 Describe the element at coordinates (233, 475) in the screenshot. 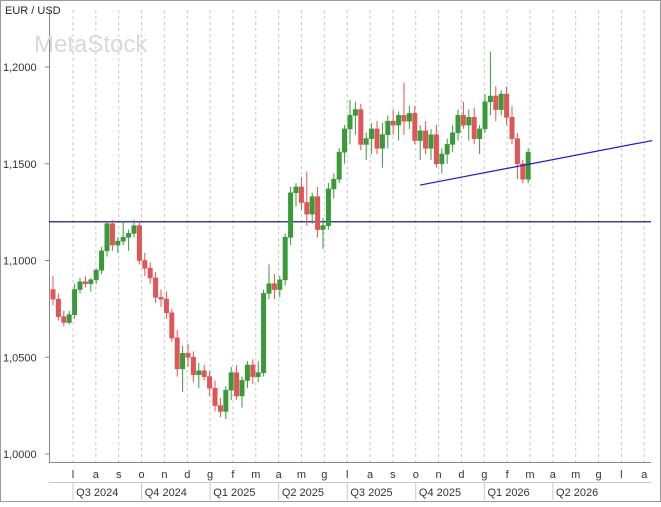

I see `month-label: f` at that location.